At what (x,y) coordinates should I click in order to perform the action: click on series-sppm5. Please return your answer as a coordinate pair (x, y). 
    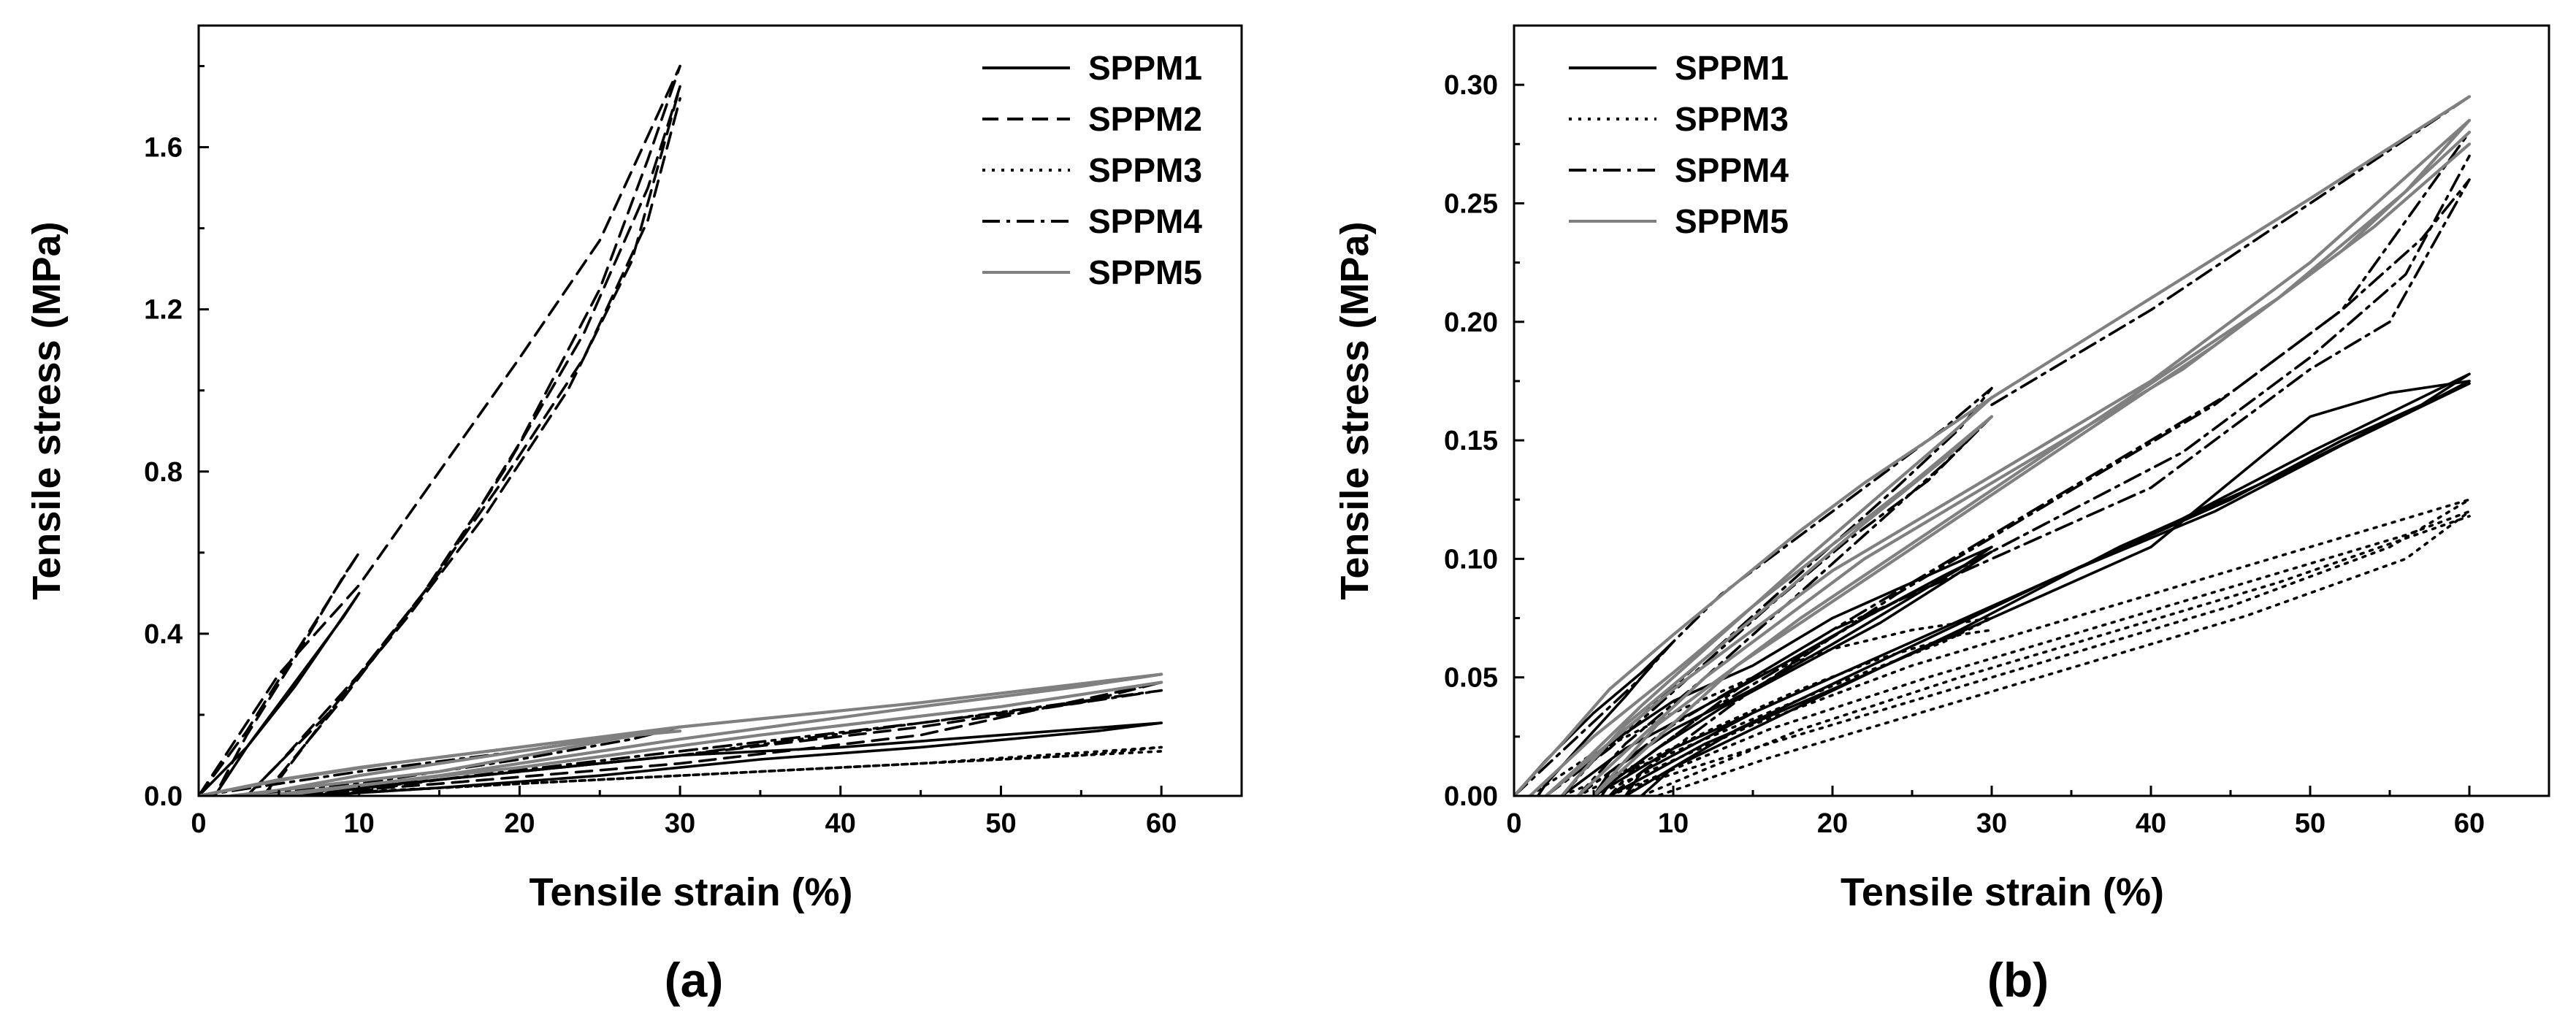
    Looking at the image, I should click on (681, 734).